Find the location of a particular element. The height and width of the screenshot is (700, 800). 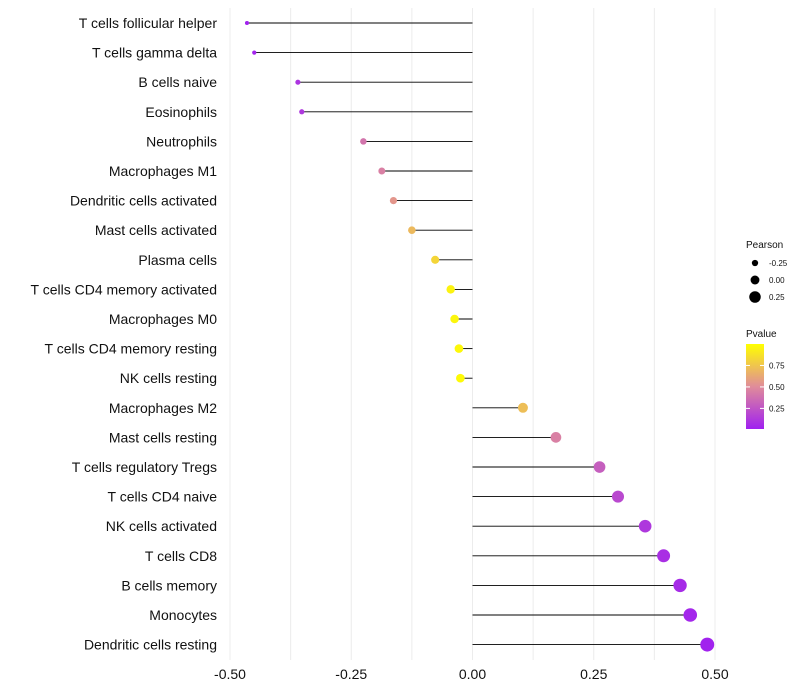

y-axis-label: Eosinophils is located at coordinates (181, 112).